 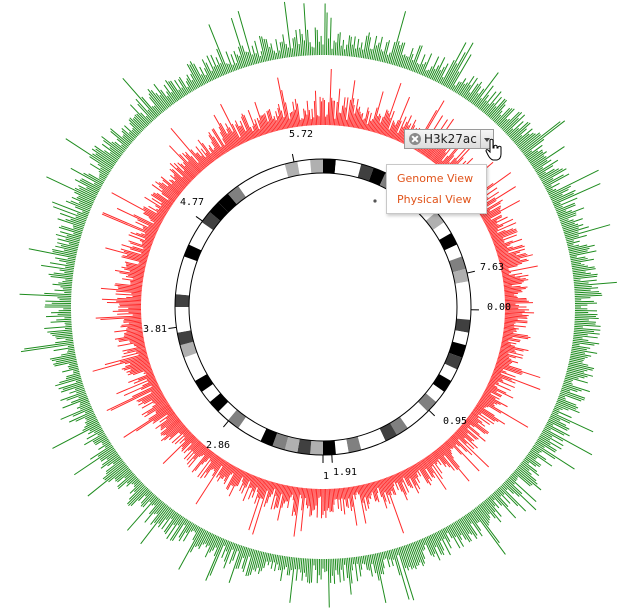 I want to click on chevron-down-icon, so click(x=486, y=139).